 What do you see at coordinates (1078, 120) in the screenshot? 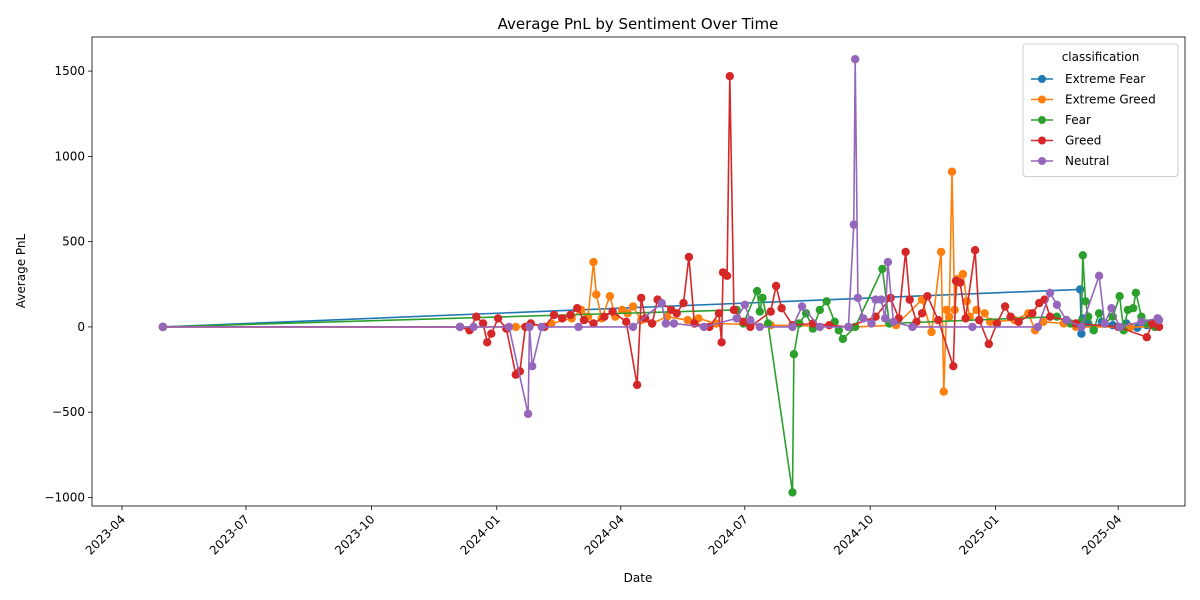
I see `legend-label: Fear` at bounding box center [1078, 120].